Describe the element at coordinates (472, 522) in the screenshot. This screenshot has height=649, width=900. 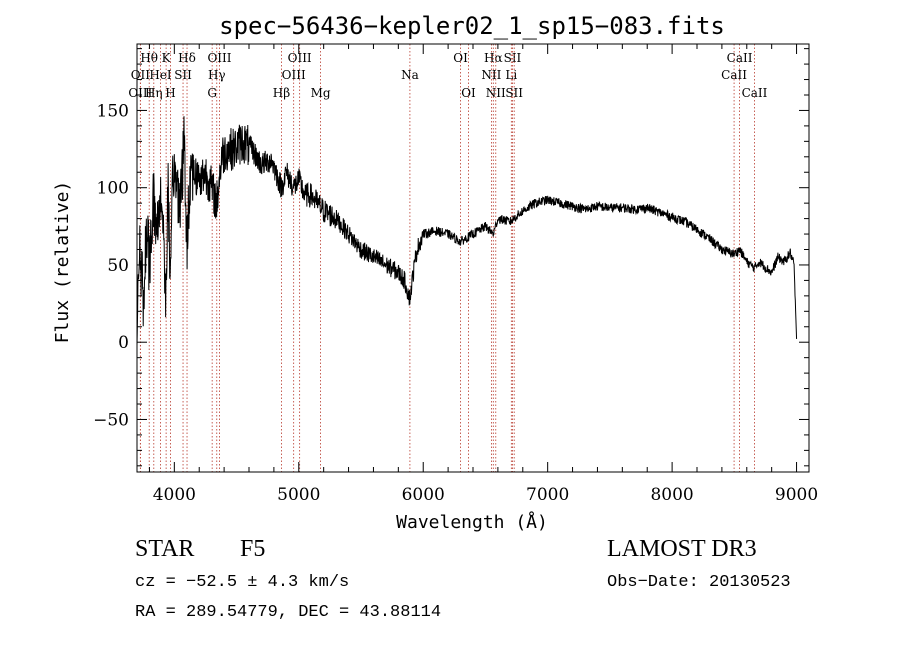
I see `x-axis-label: Wavelength (Å)` at that location.